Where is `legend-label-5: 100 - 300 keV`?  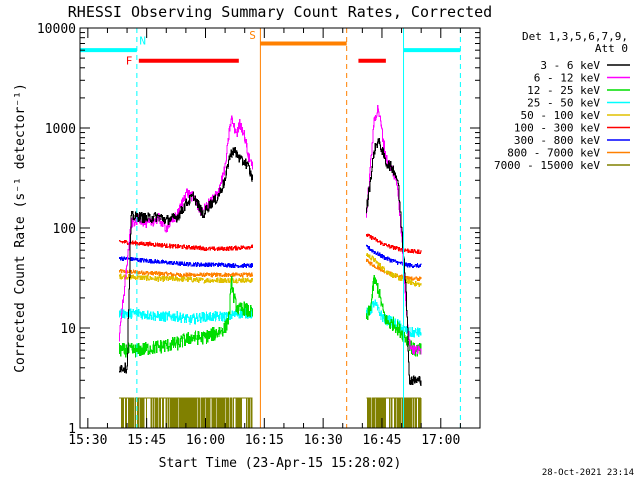 legend-label-5: 100 - 300 keV is located at coordinates (557, 128).